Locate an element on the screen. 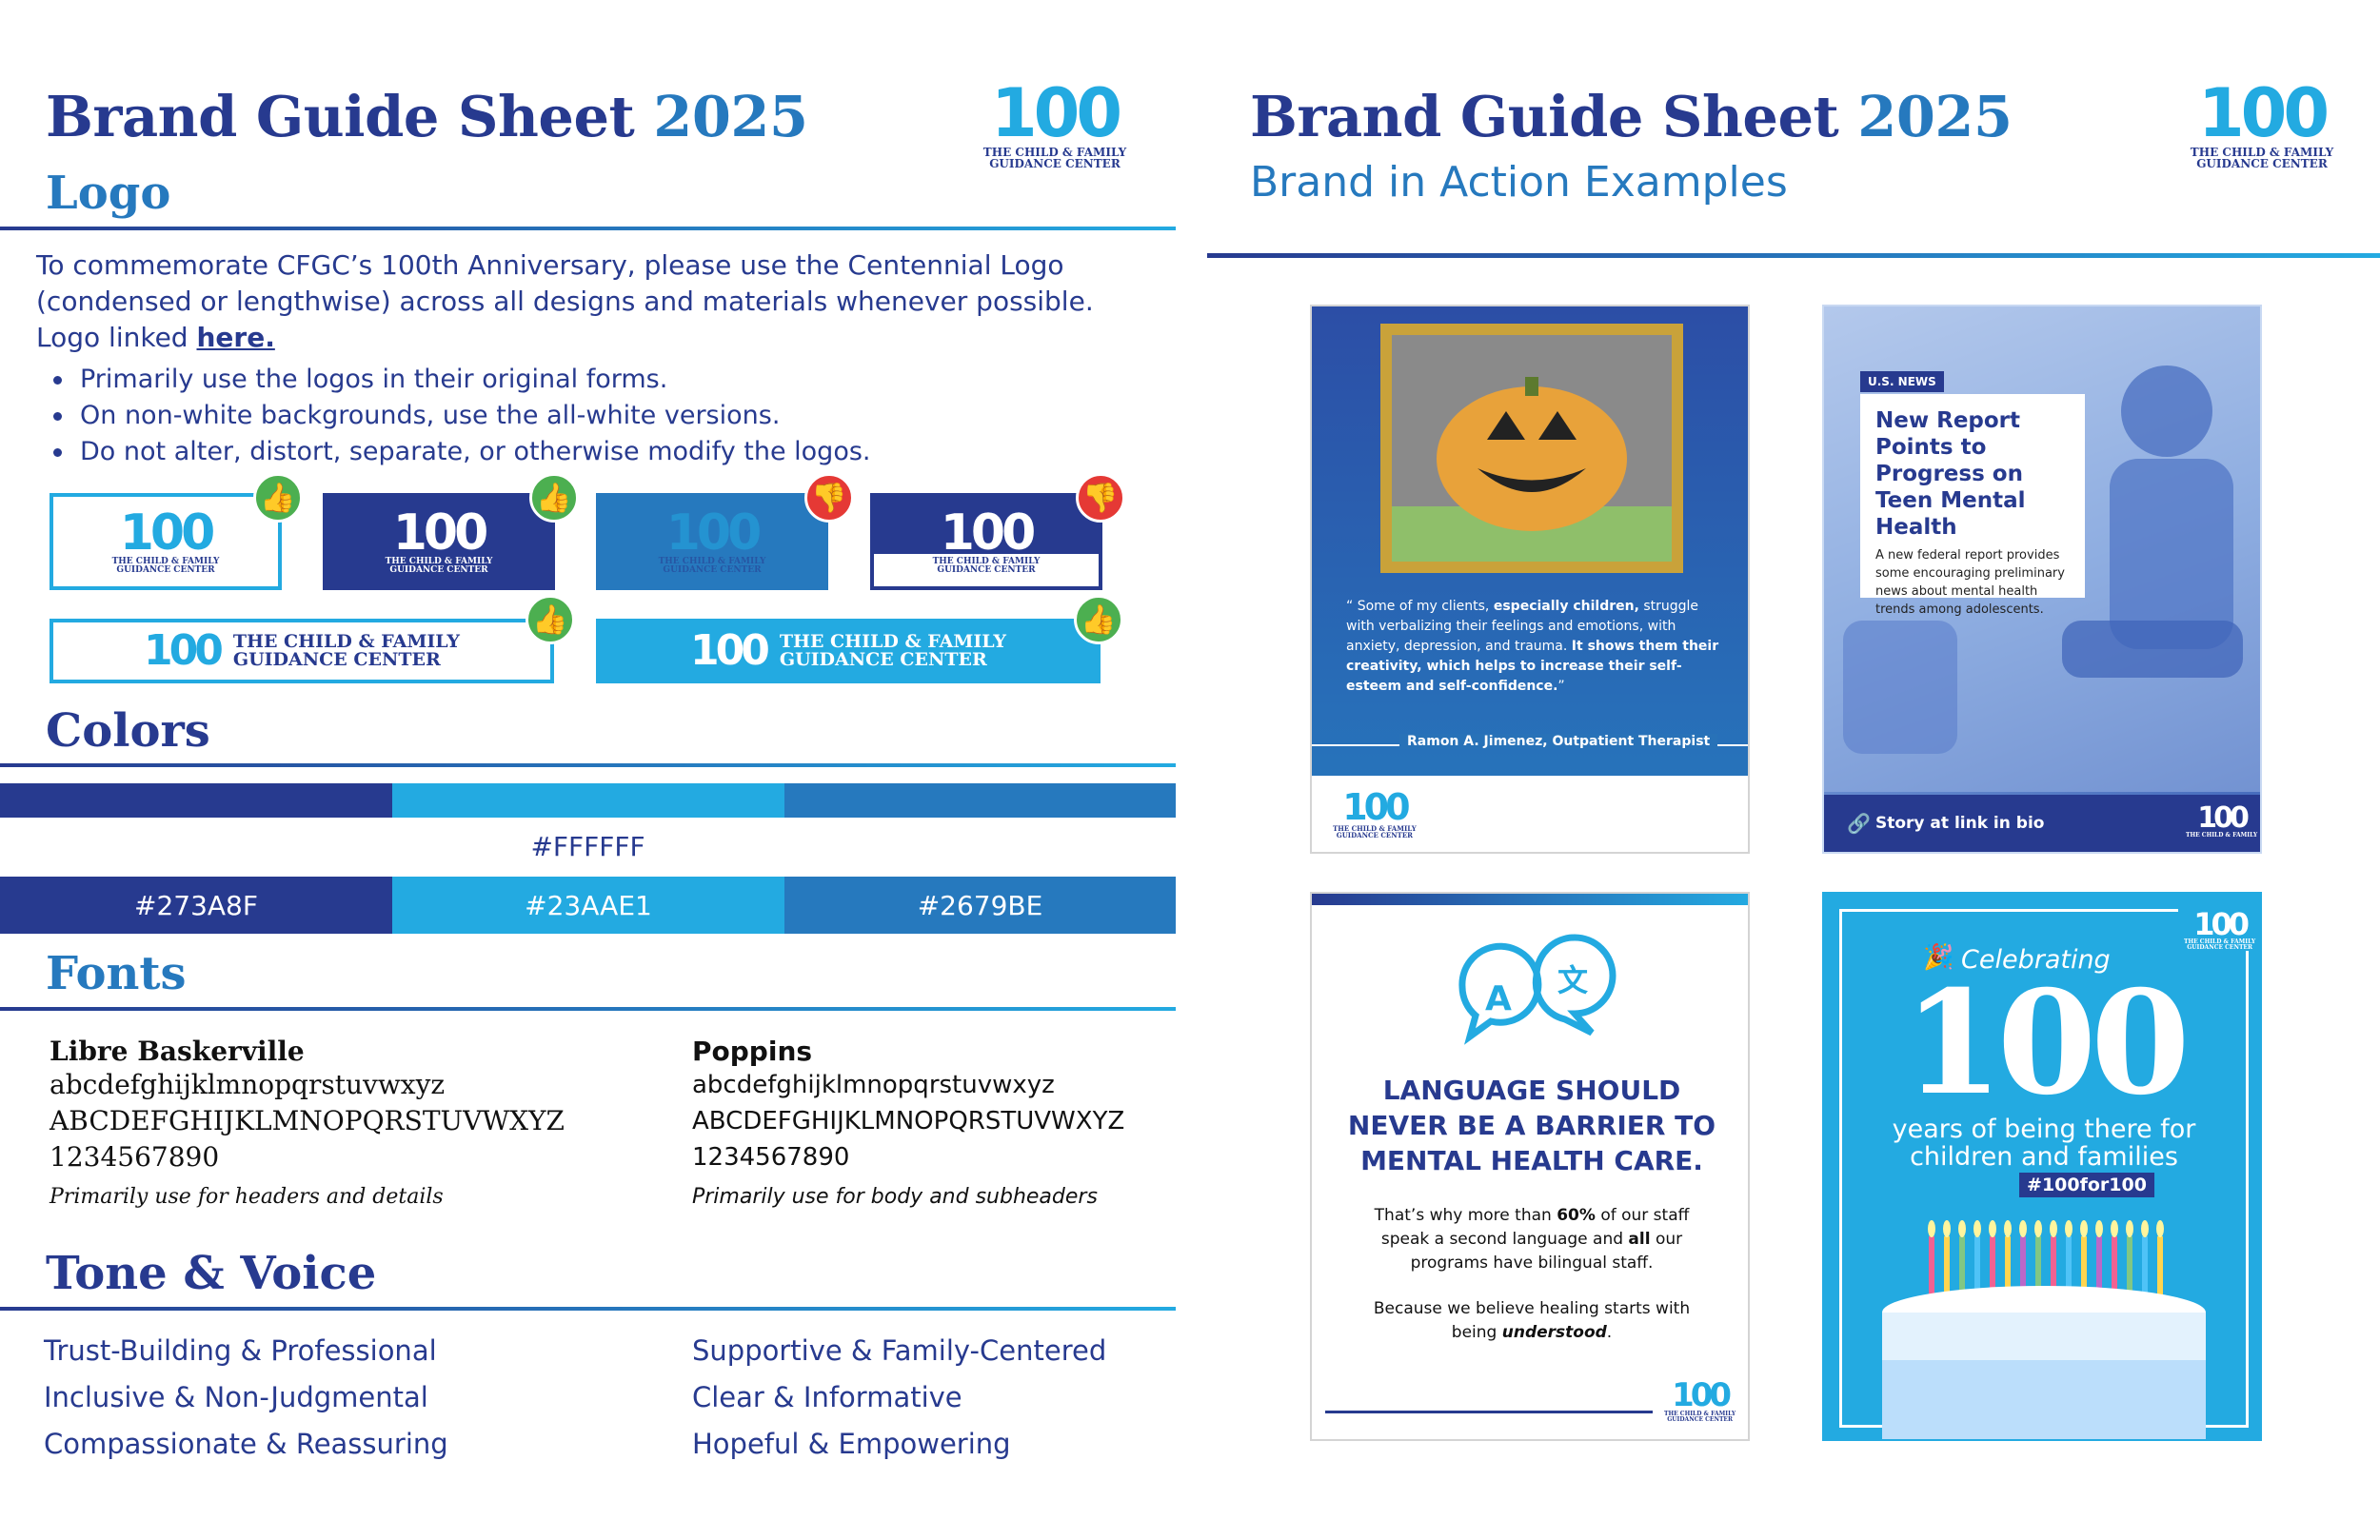 Image resolution: width=2380 pixels, height=1540 pixels. swatch-navy: #273A8F is located at coordinates (196, 905).